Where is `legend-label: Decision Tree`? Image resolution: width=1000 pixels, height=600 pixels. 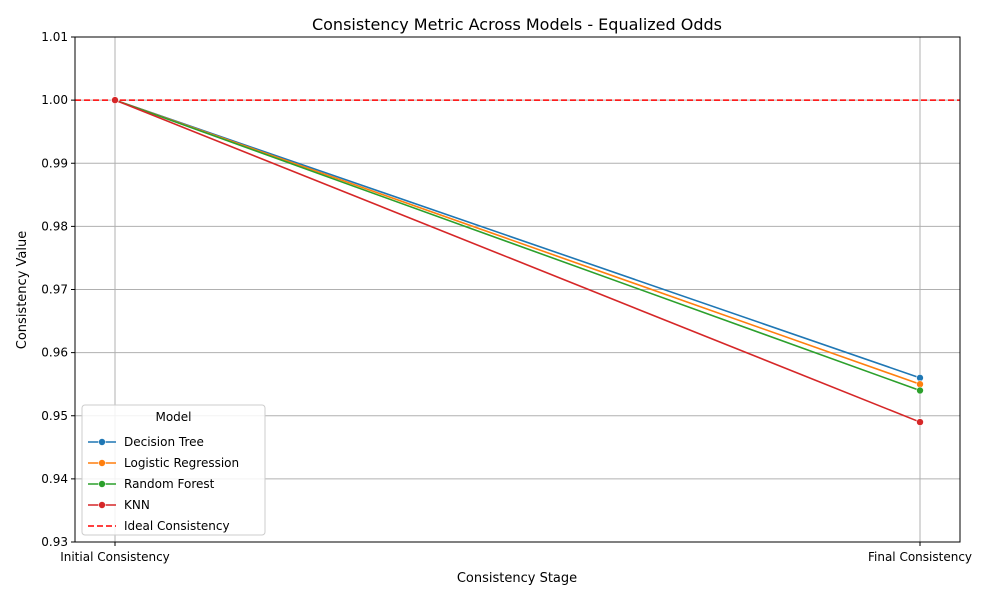
legend-label: Decision Tree is located at coordinates (164, 442).